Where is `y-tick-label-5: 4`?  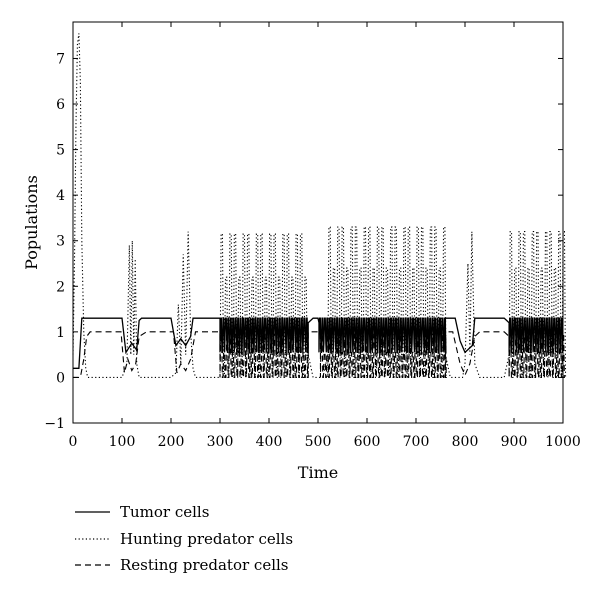
y-tick-label-5: 4 is located at coordinates (60, 196).